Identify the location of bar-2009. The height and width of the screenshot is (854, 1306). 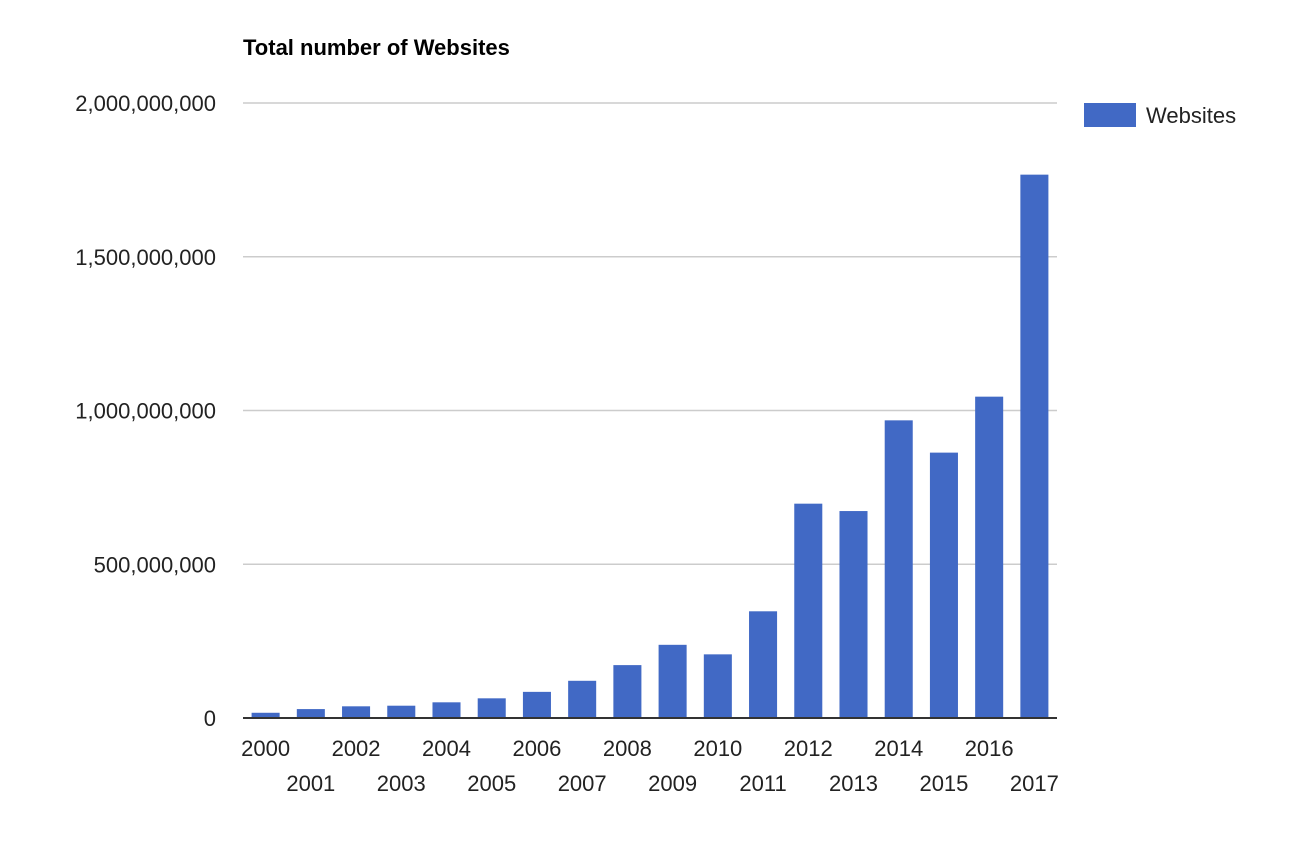
(672, 681).